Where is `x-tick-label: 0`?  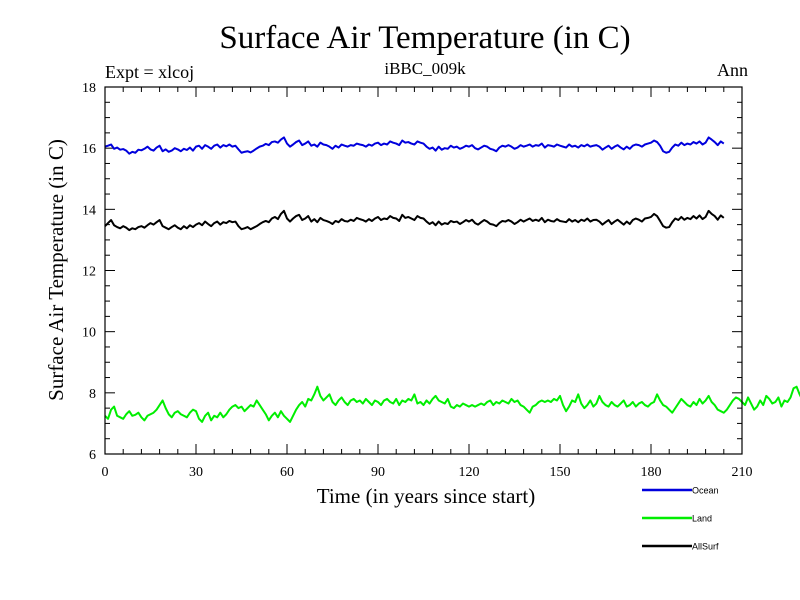 x-tick-label: 0 is located at coordinates (105, 472).